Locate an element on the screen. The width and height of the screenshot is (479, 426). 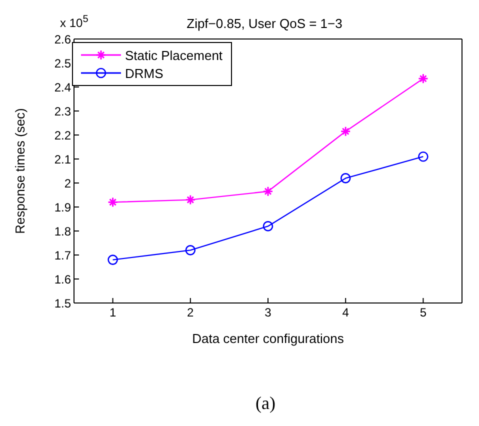
y-tick-label: 2.6 is located at coordinates (63, 39).